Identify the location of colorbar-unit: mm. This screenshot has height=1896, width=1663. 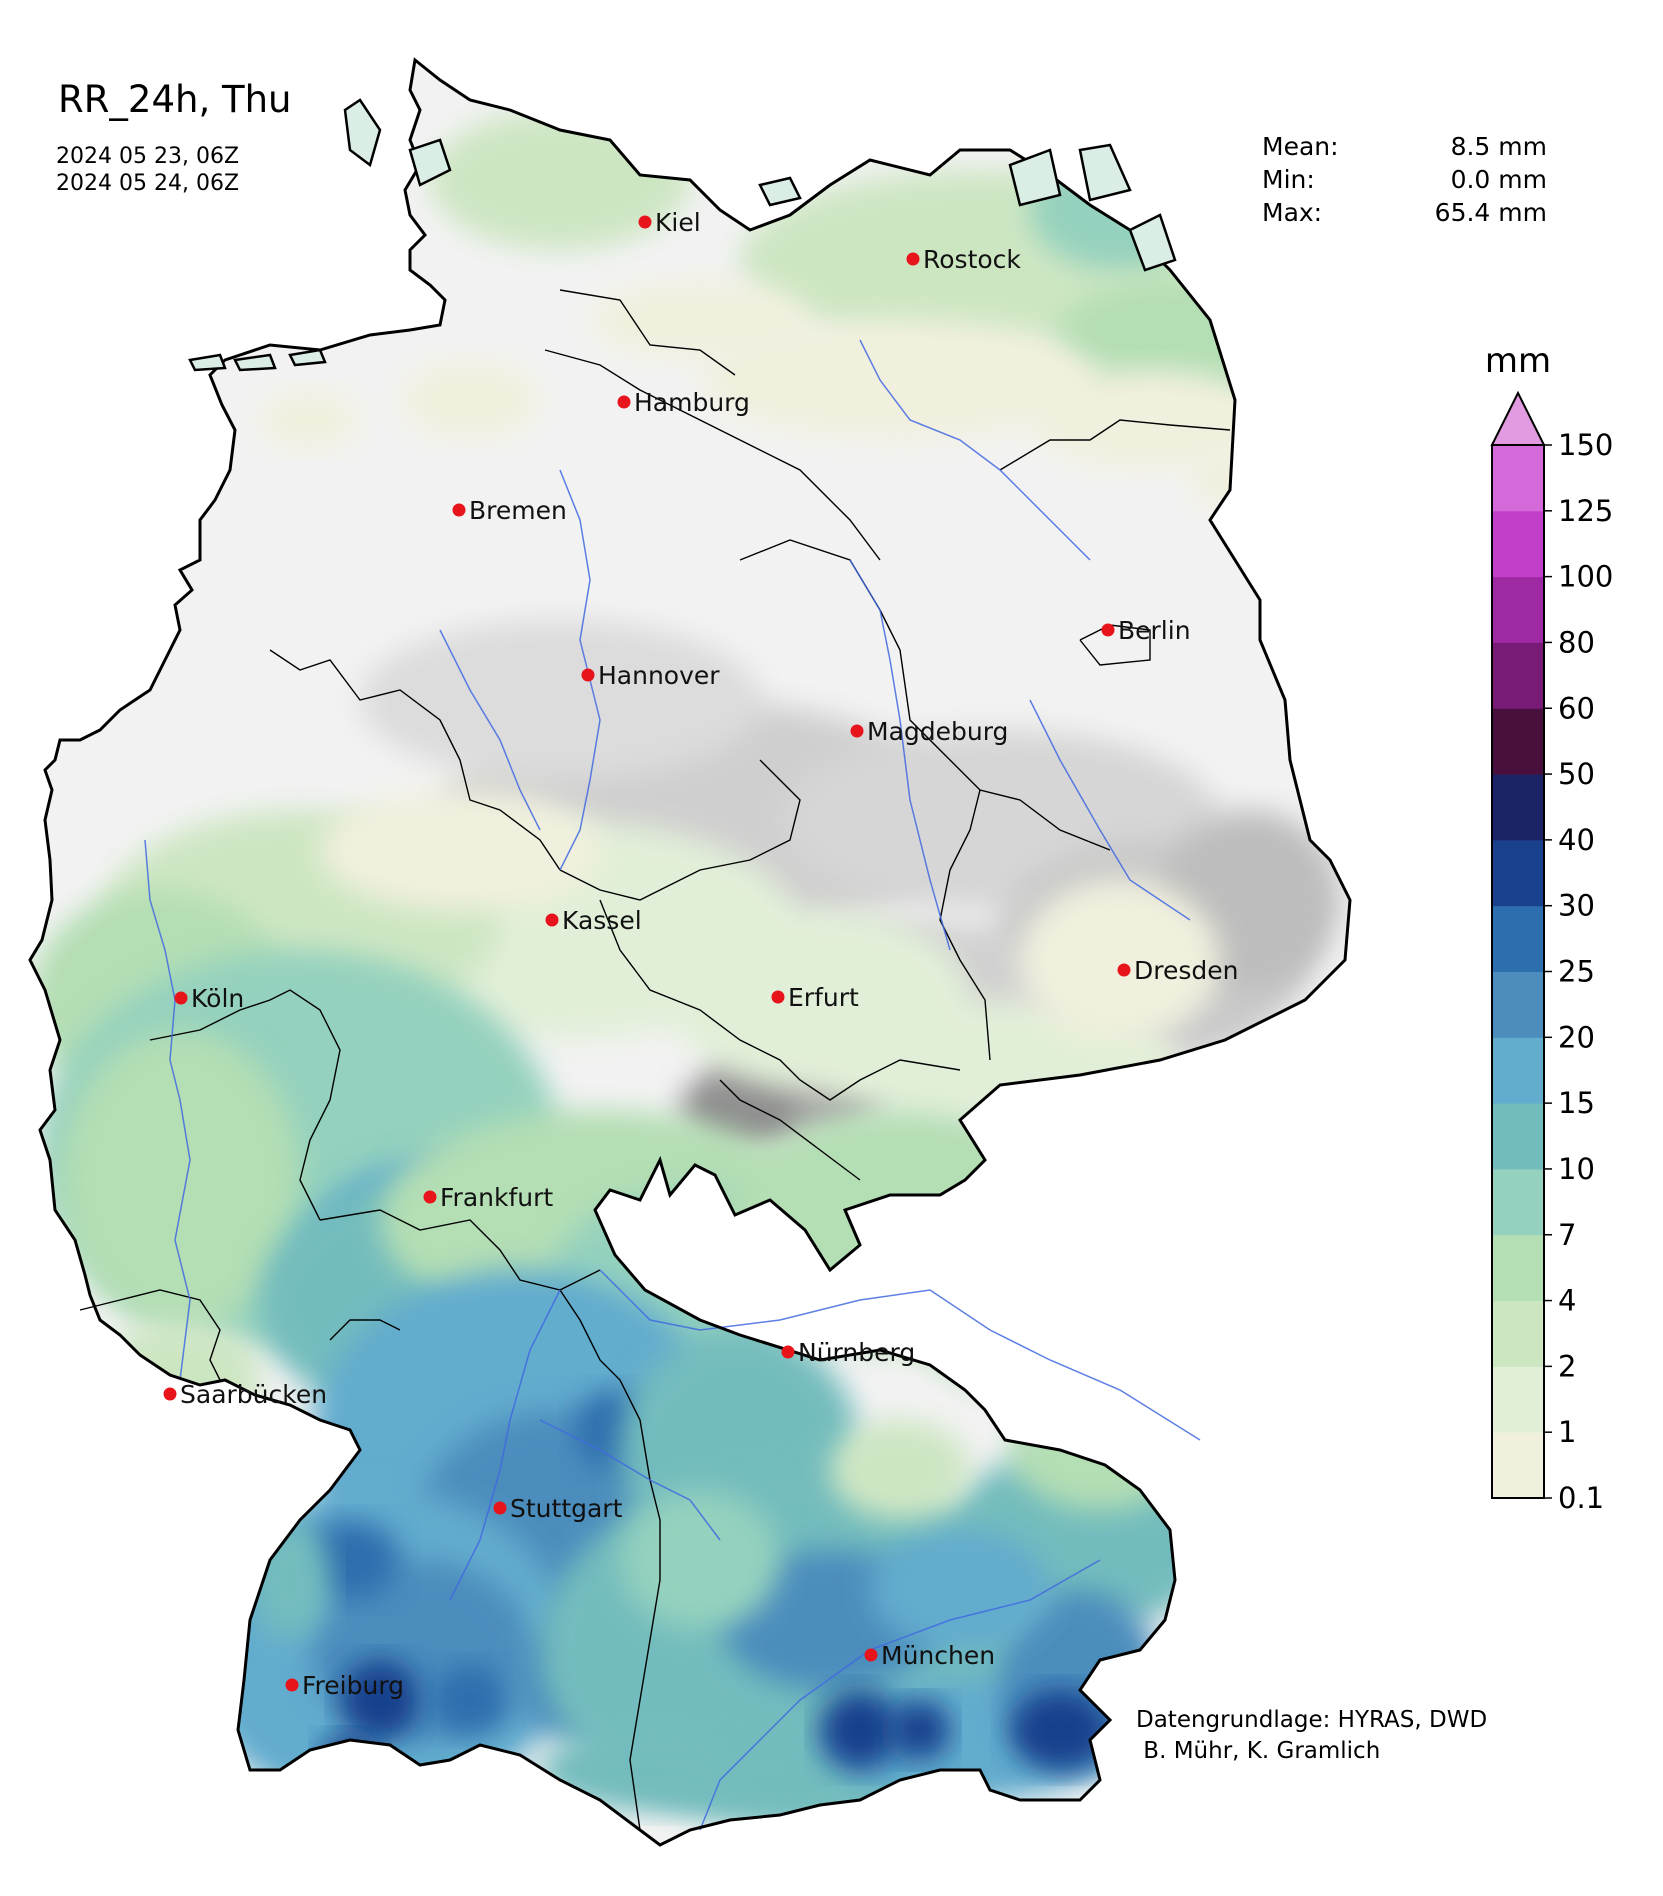
(1518, 361).